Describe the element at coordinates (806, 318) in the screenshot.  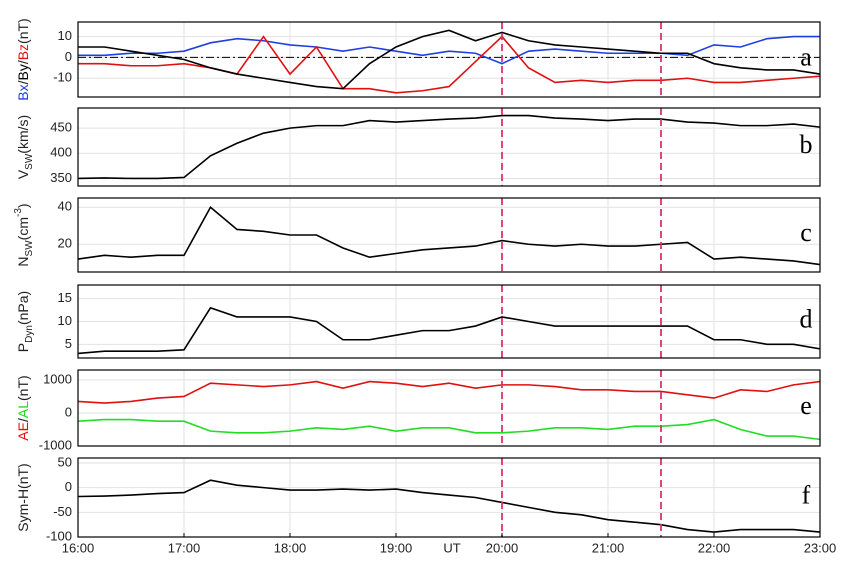
I see `panel-letter: d` at that location.